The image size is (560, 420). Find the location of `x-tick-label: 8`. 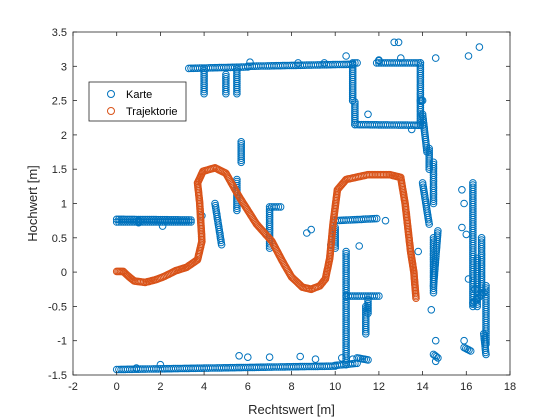

x-tick-label: 8 is located at coordinates (291, 387).